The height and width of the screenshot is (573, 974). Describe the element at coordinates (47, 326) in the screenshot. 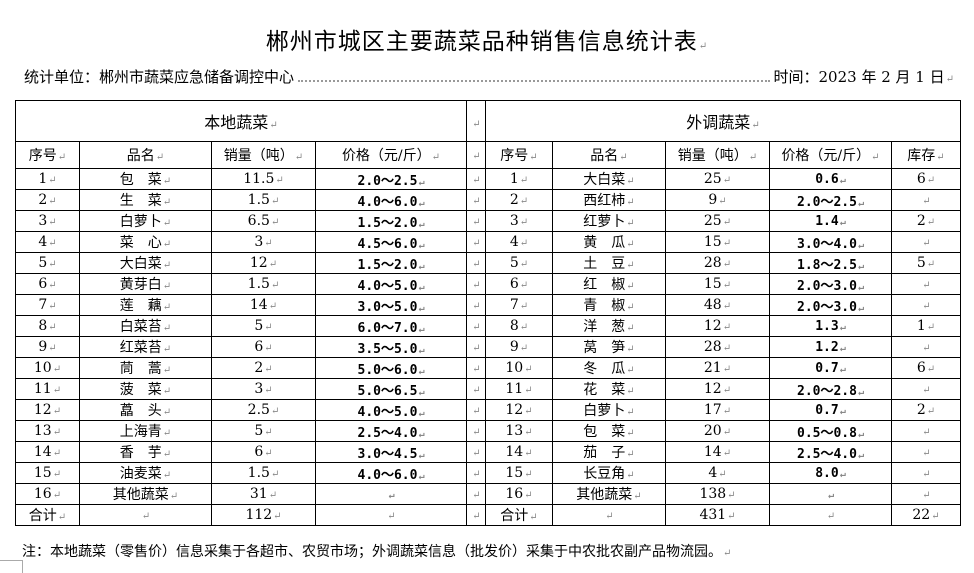

I see `local-index: 8` at that location.